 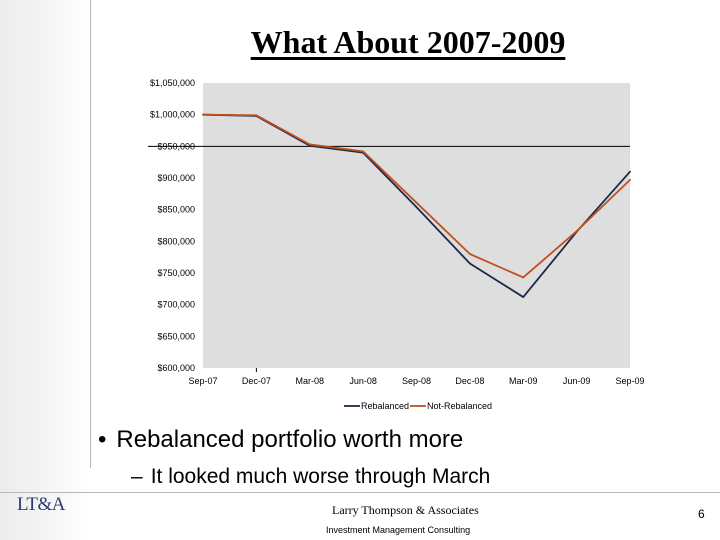 I want to click on y-tick-label: $1,000,000, so click(x=172, y=115).